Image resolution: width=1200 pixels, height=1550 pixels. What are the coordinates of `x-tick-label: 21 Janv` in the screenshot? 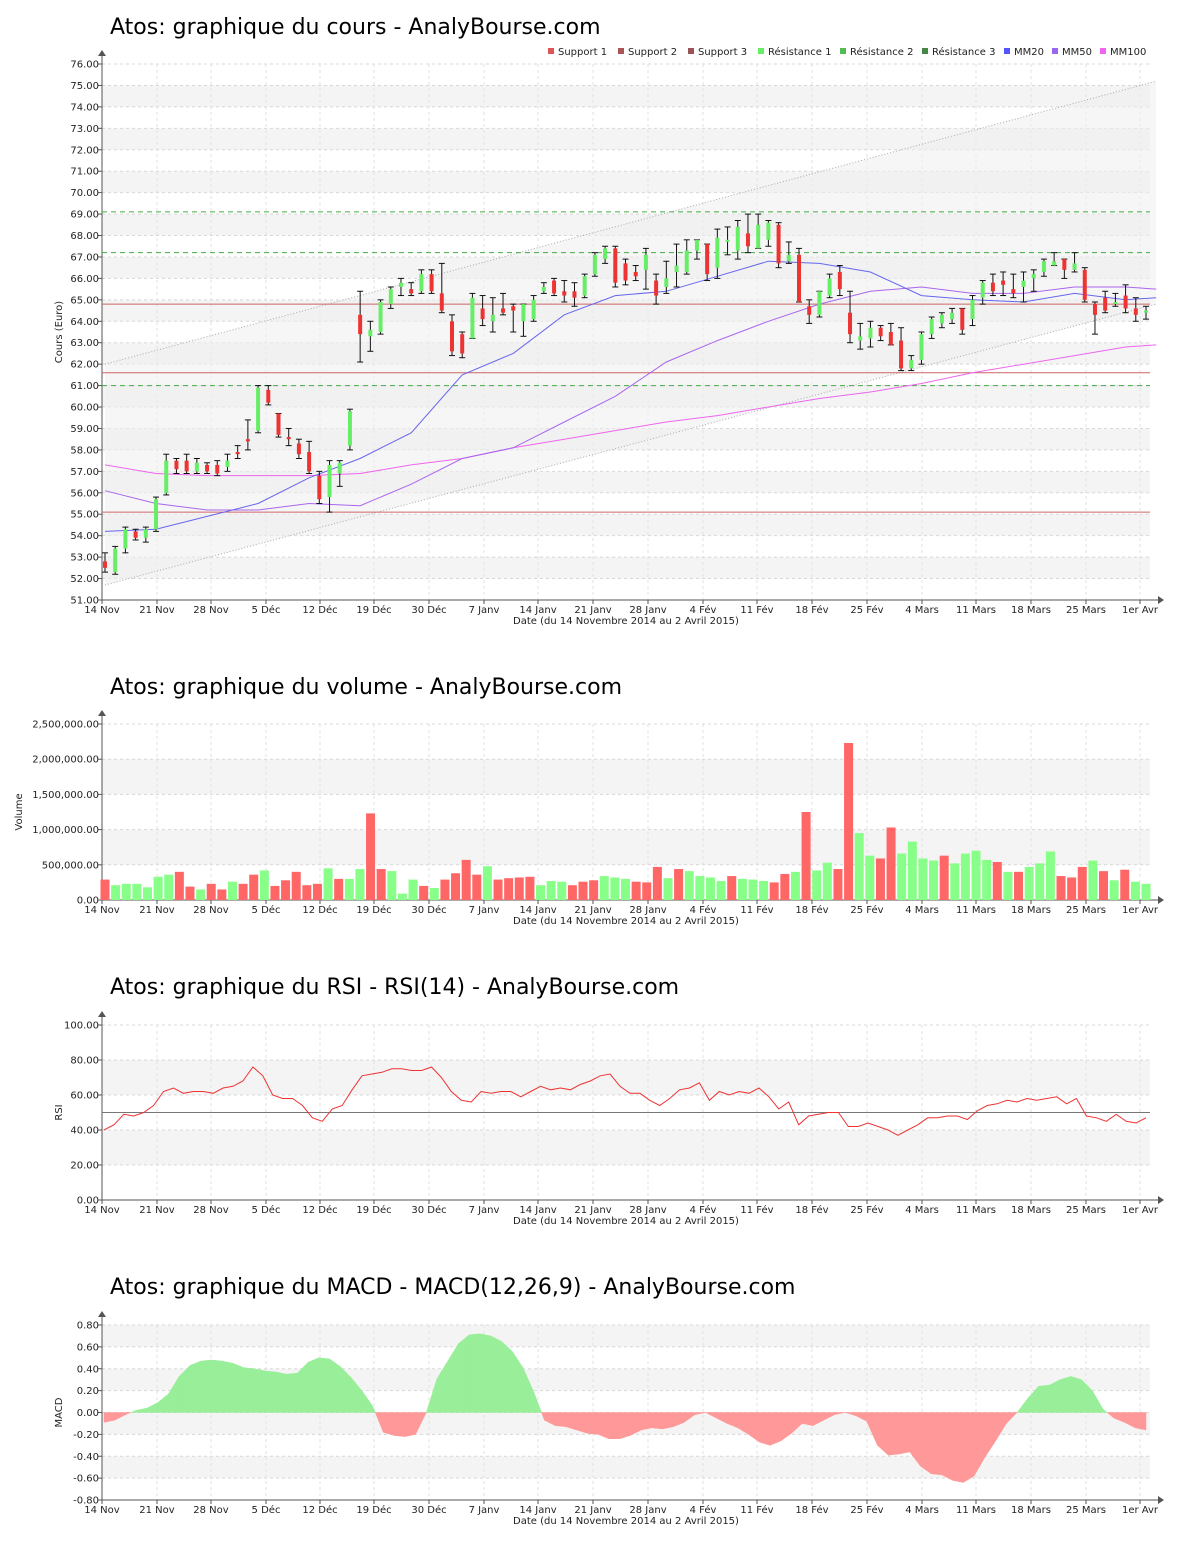 It's located at (592, 910).